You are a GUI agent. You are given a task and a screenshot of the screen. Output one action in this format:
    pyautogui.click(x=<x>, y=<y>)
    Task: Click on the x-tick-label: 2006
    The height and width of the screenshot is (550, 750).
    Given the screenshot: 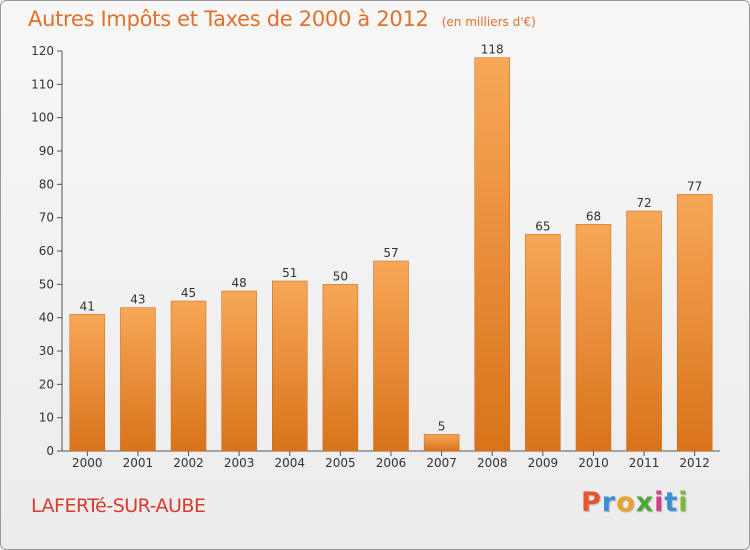 What is the action you would take?
    pyautogui.click(x=391, y=463)
    